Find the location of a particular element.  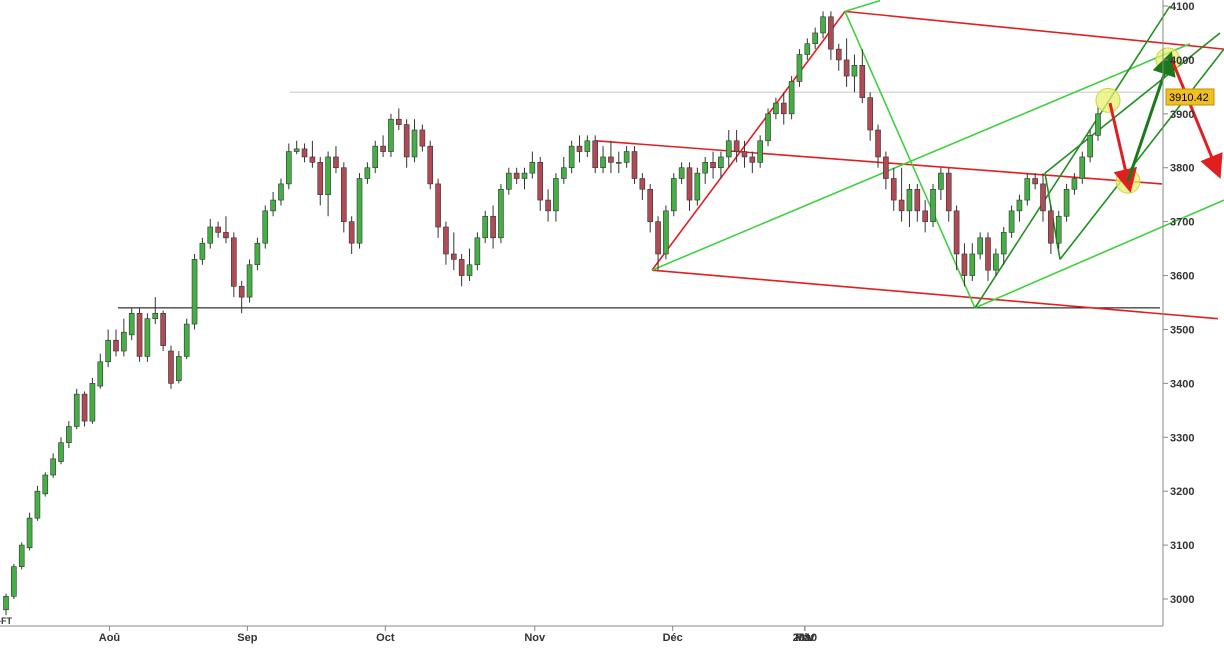

x-tick-label: Mar is located at coordinates (805, 638).